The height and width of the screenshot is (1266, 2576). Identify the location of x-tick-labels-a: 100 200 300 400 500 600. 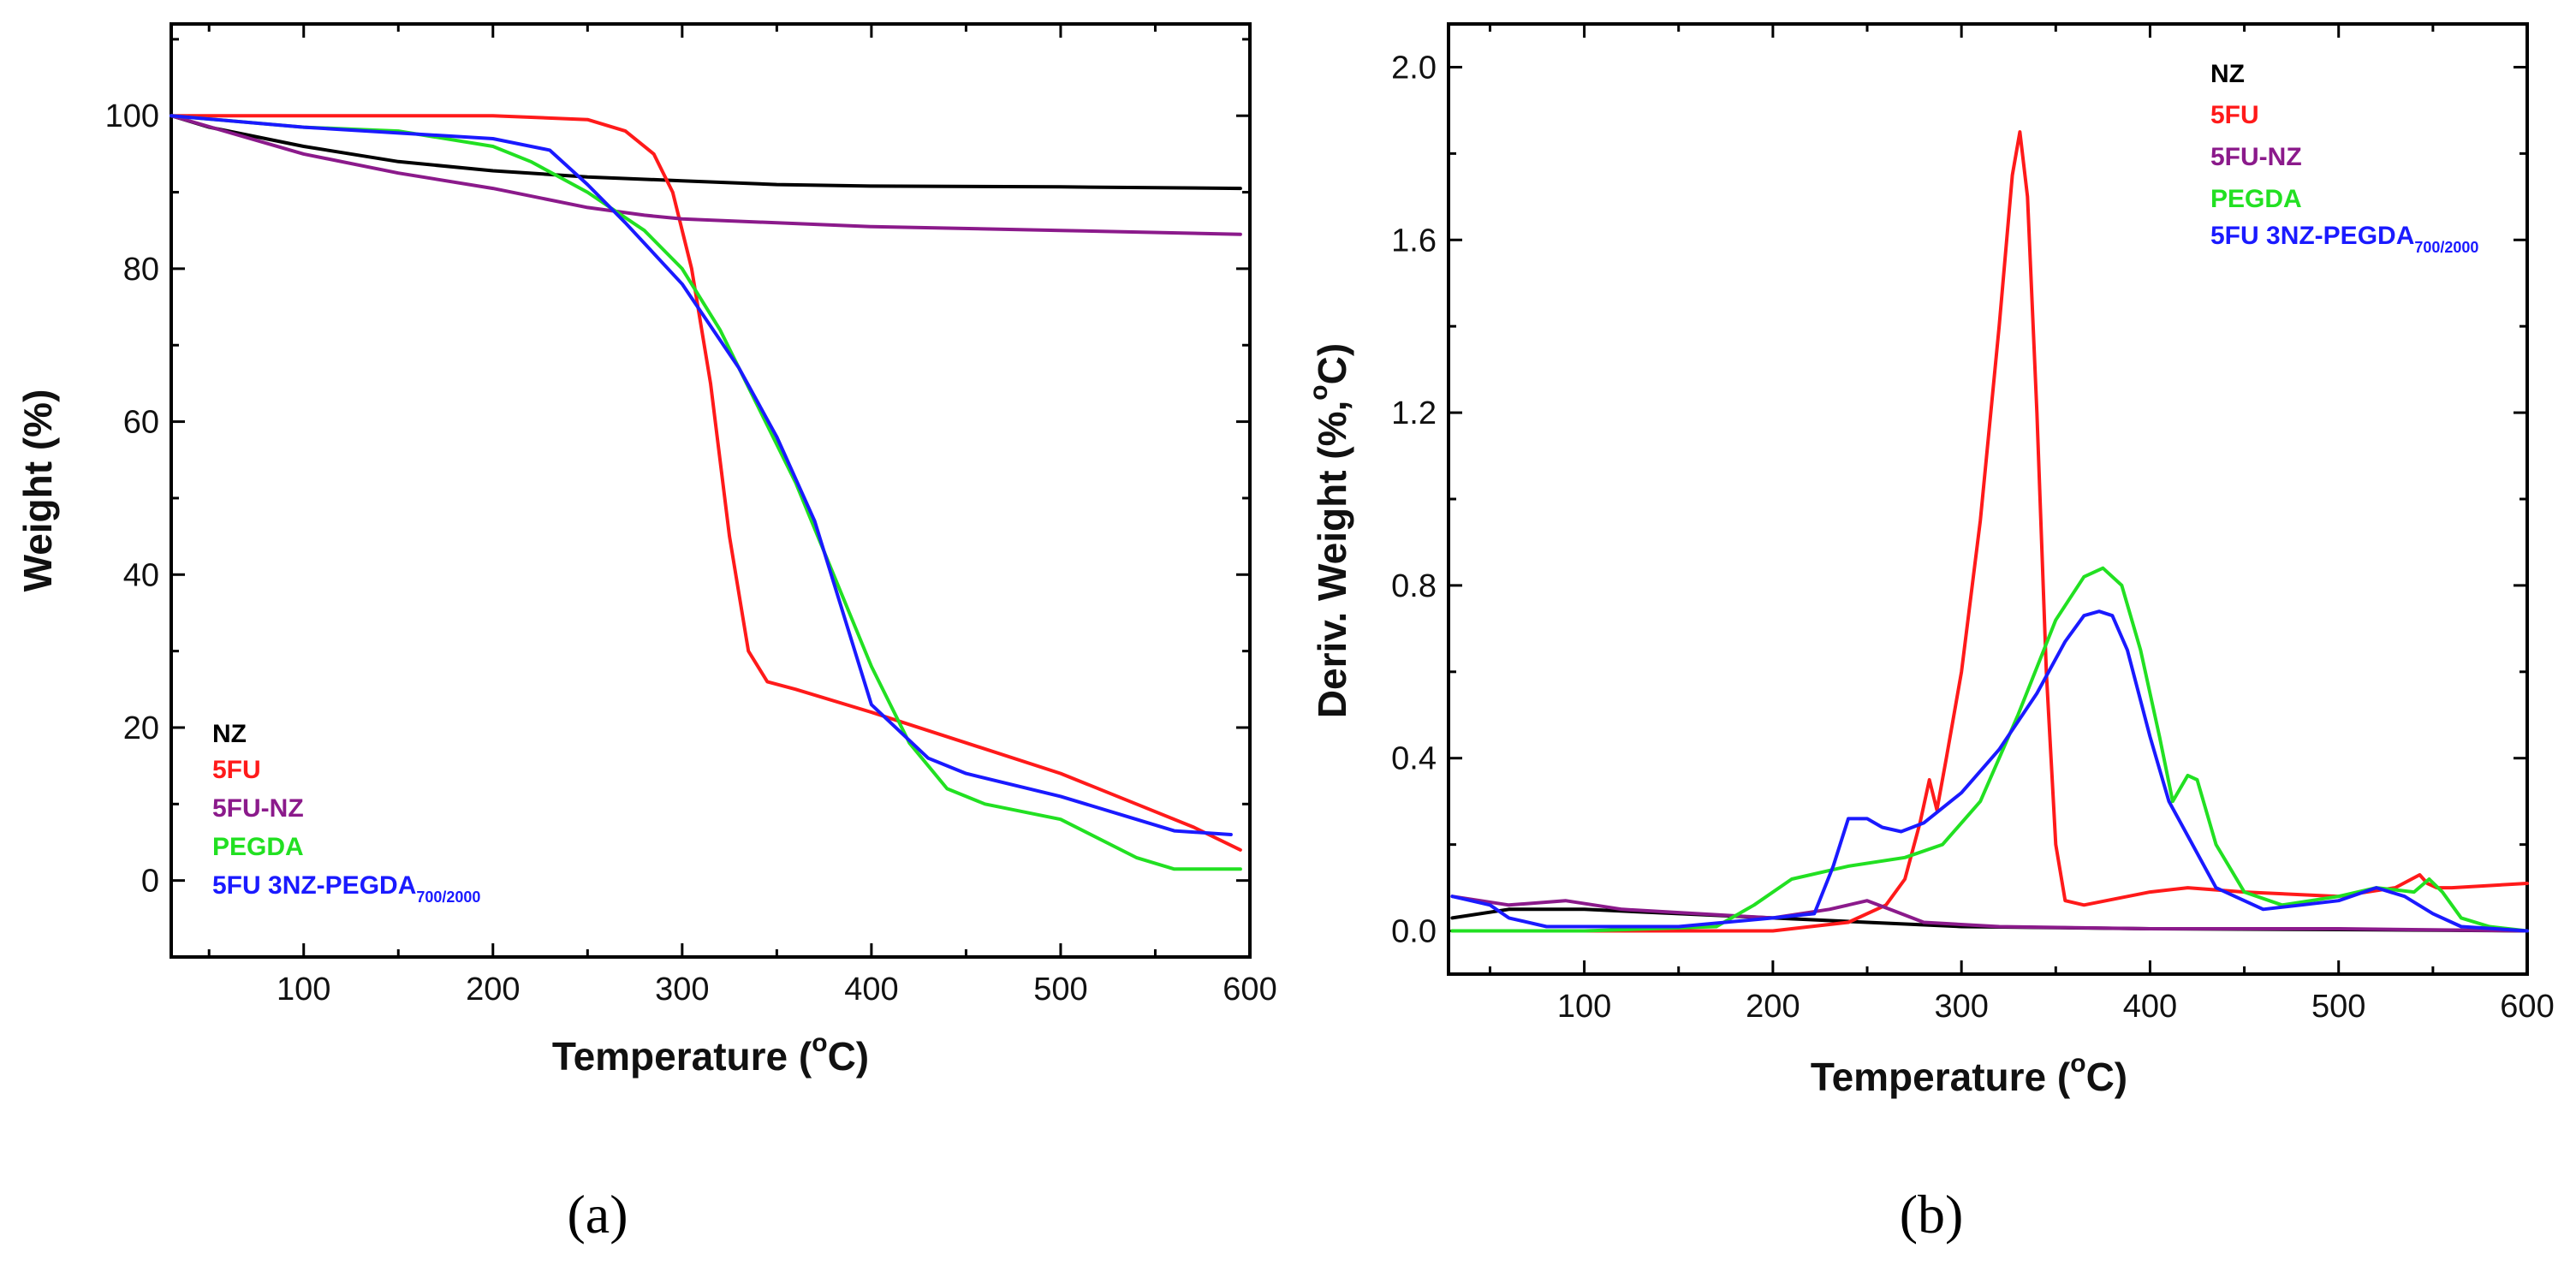
(777, 989).